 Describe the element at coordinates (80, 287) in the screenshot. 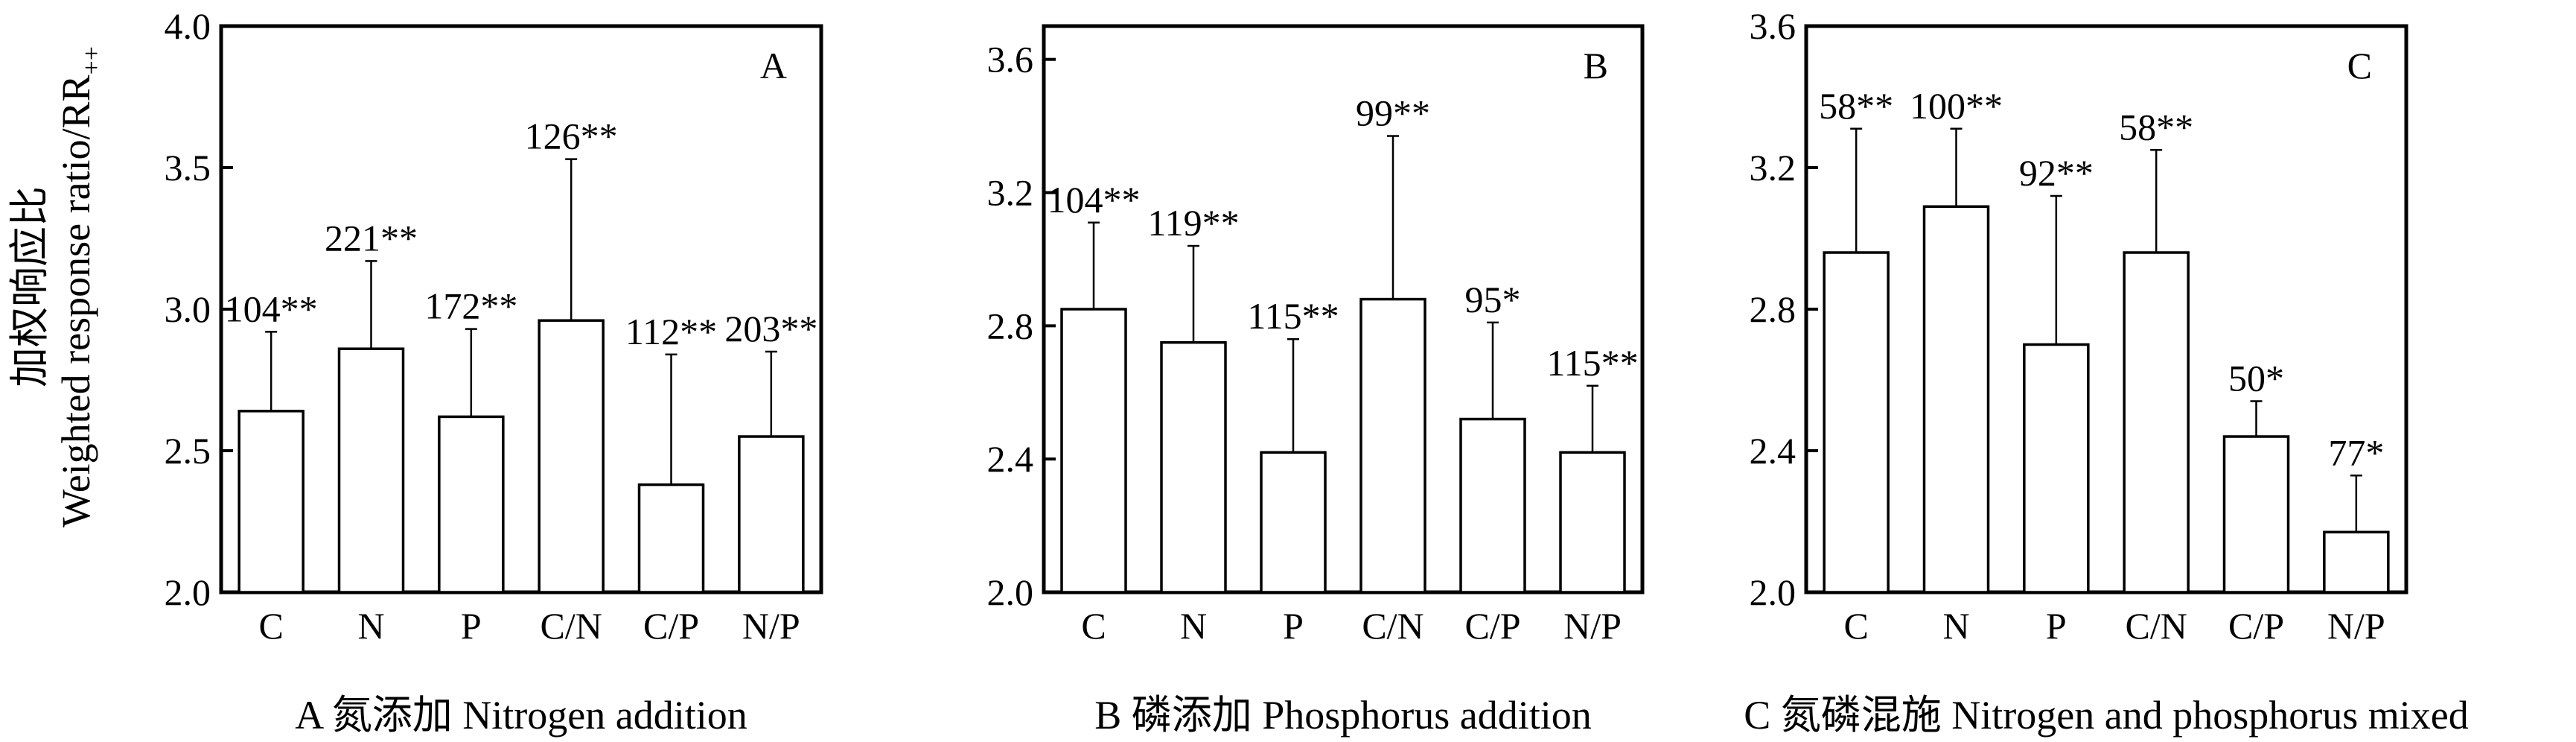

I see `y-axis-label-english: Weighted response ratio/RR++` at that location.